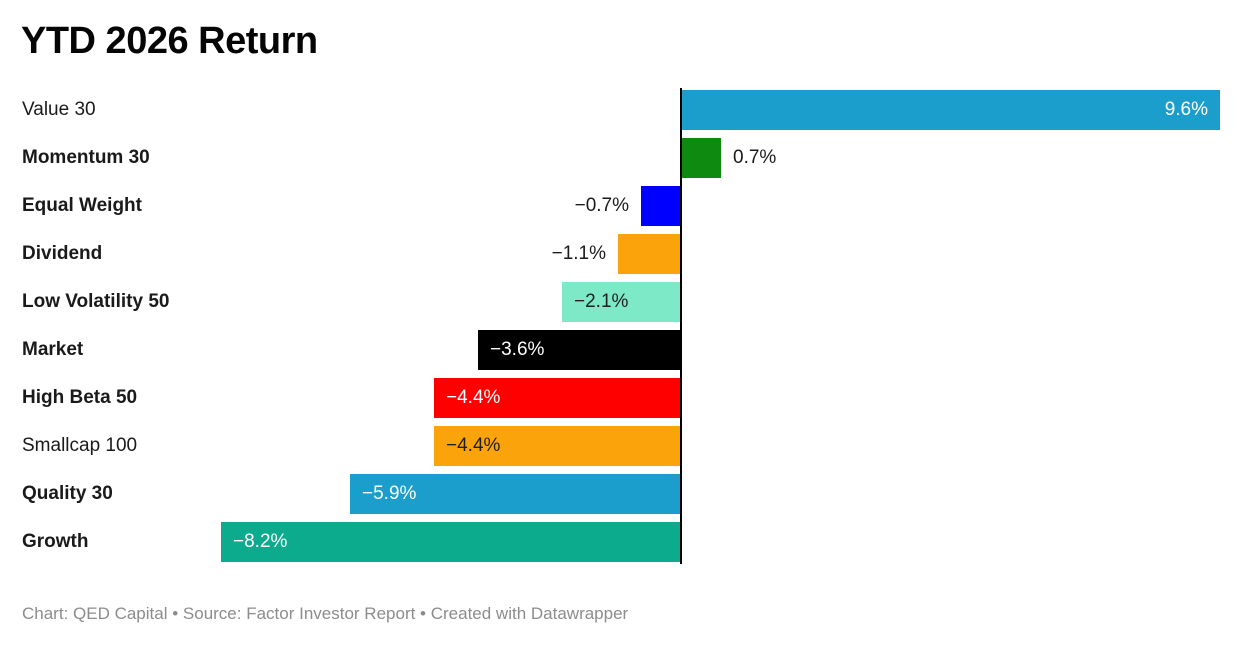 The image size is (1240, 648). I want to click on value-label: −2.1%, so click(601, 301).